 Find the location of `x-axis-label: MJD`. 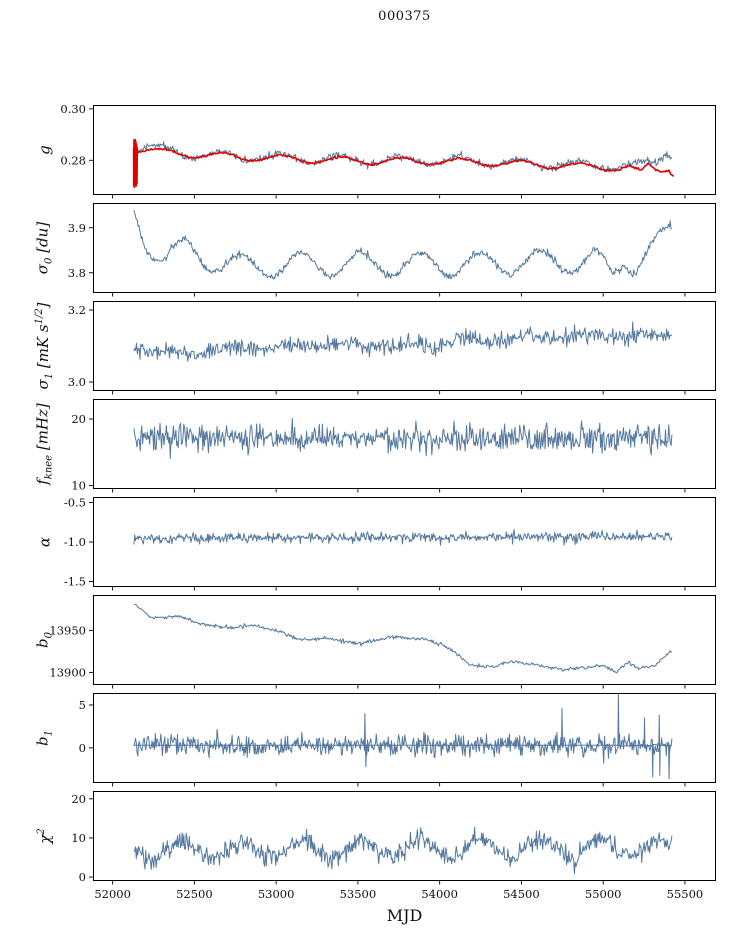

x-axis-label: MJD is located at coordinates (404, 915).